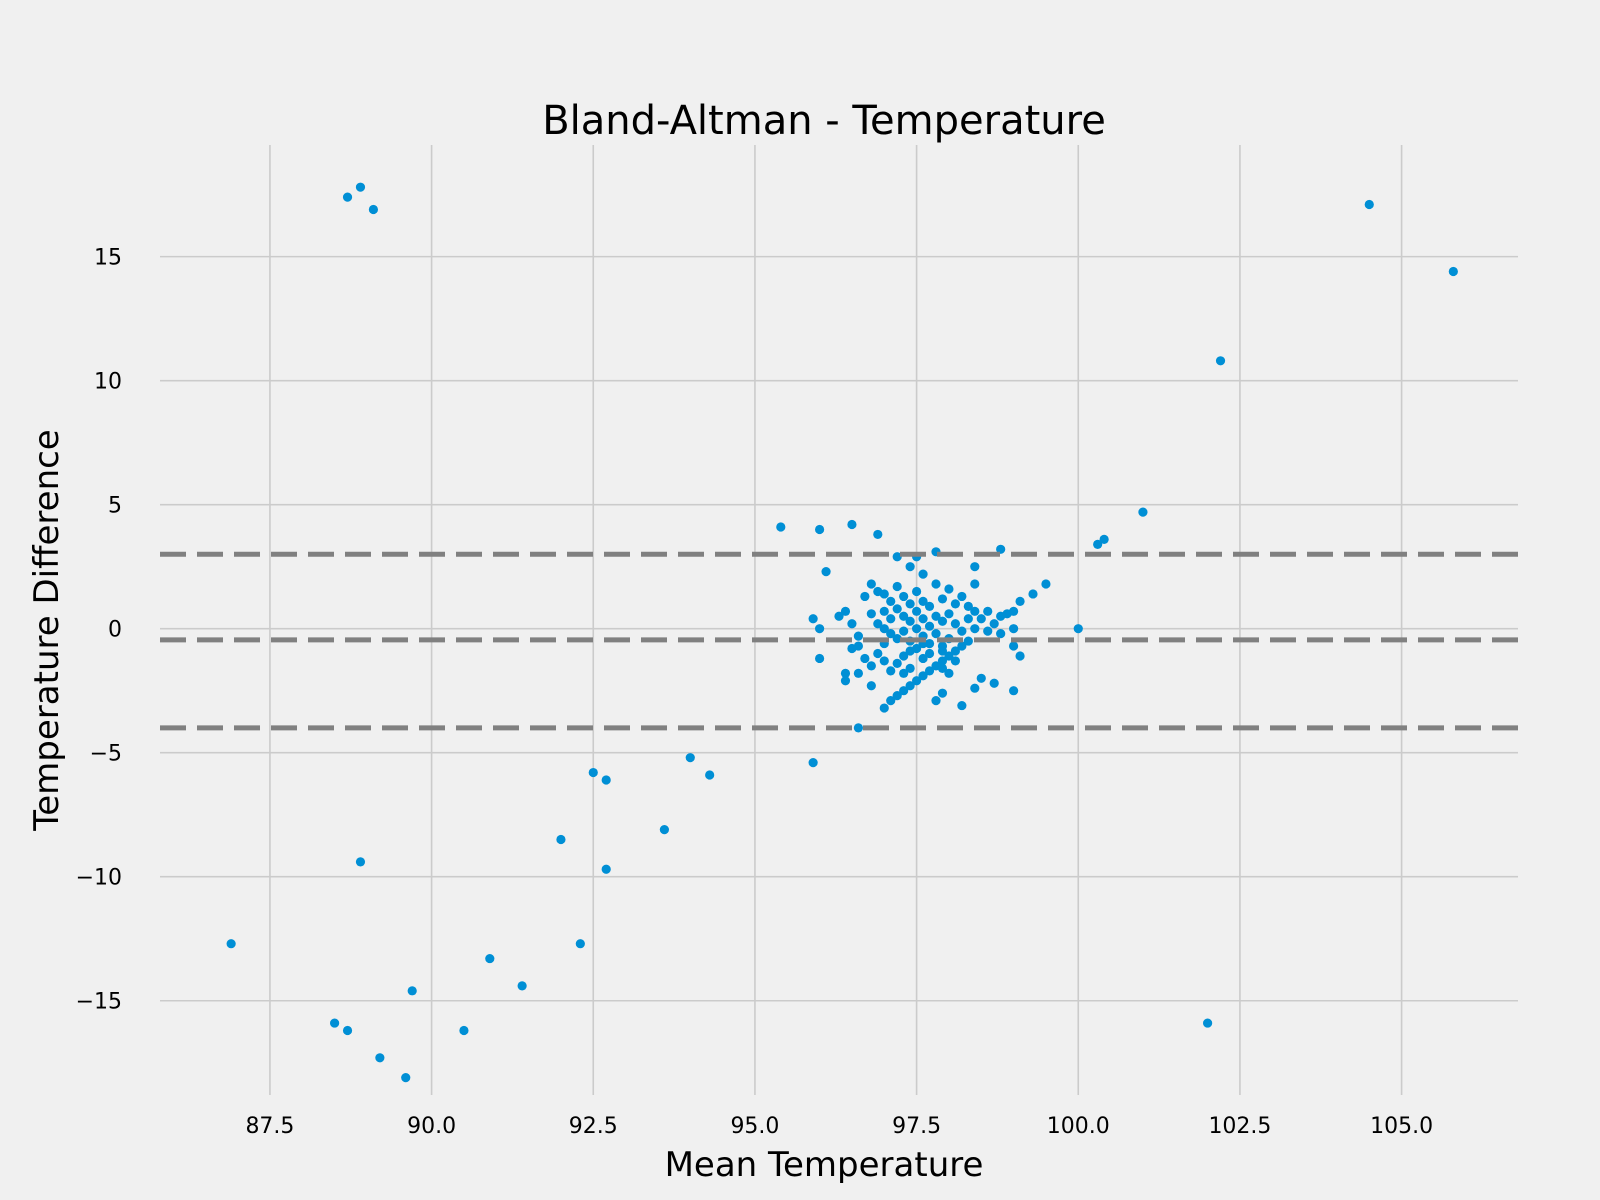  Describe the element at coordinates (916, 1126) in the screenshot. I see `x-tick-label: 97.5` at that location.